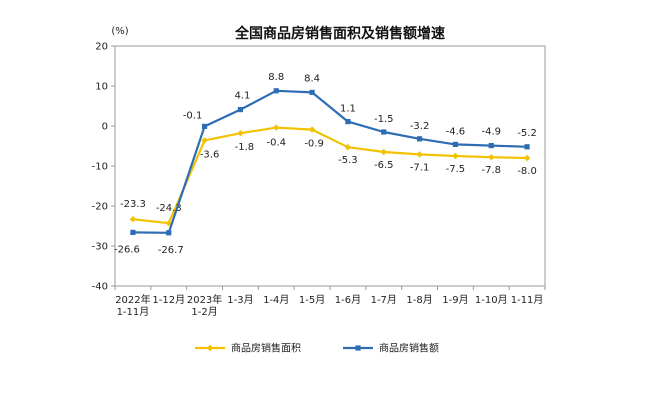 Image resolution: width=671 pixels, height=408 pixels. Describe the element at coordinates (491, 132) in the screenshot. I see `data-label: -4.9` at that location.